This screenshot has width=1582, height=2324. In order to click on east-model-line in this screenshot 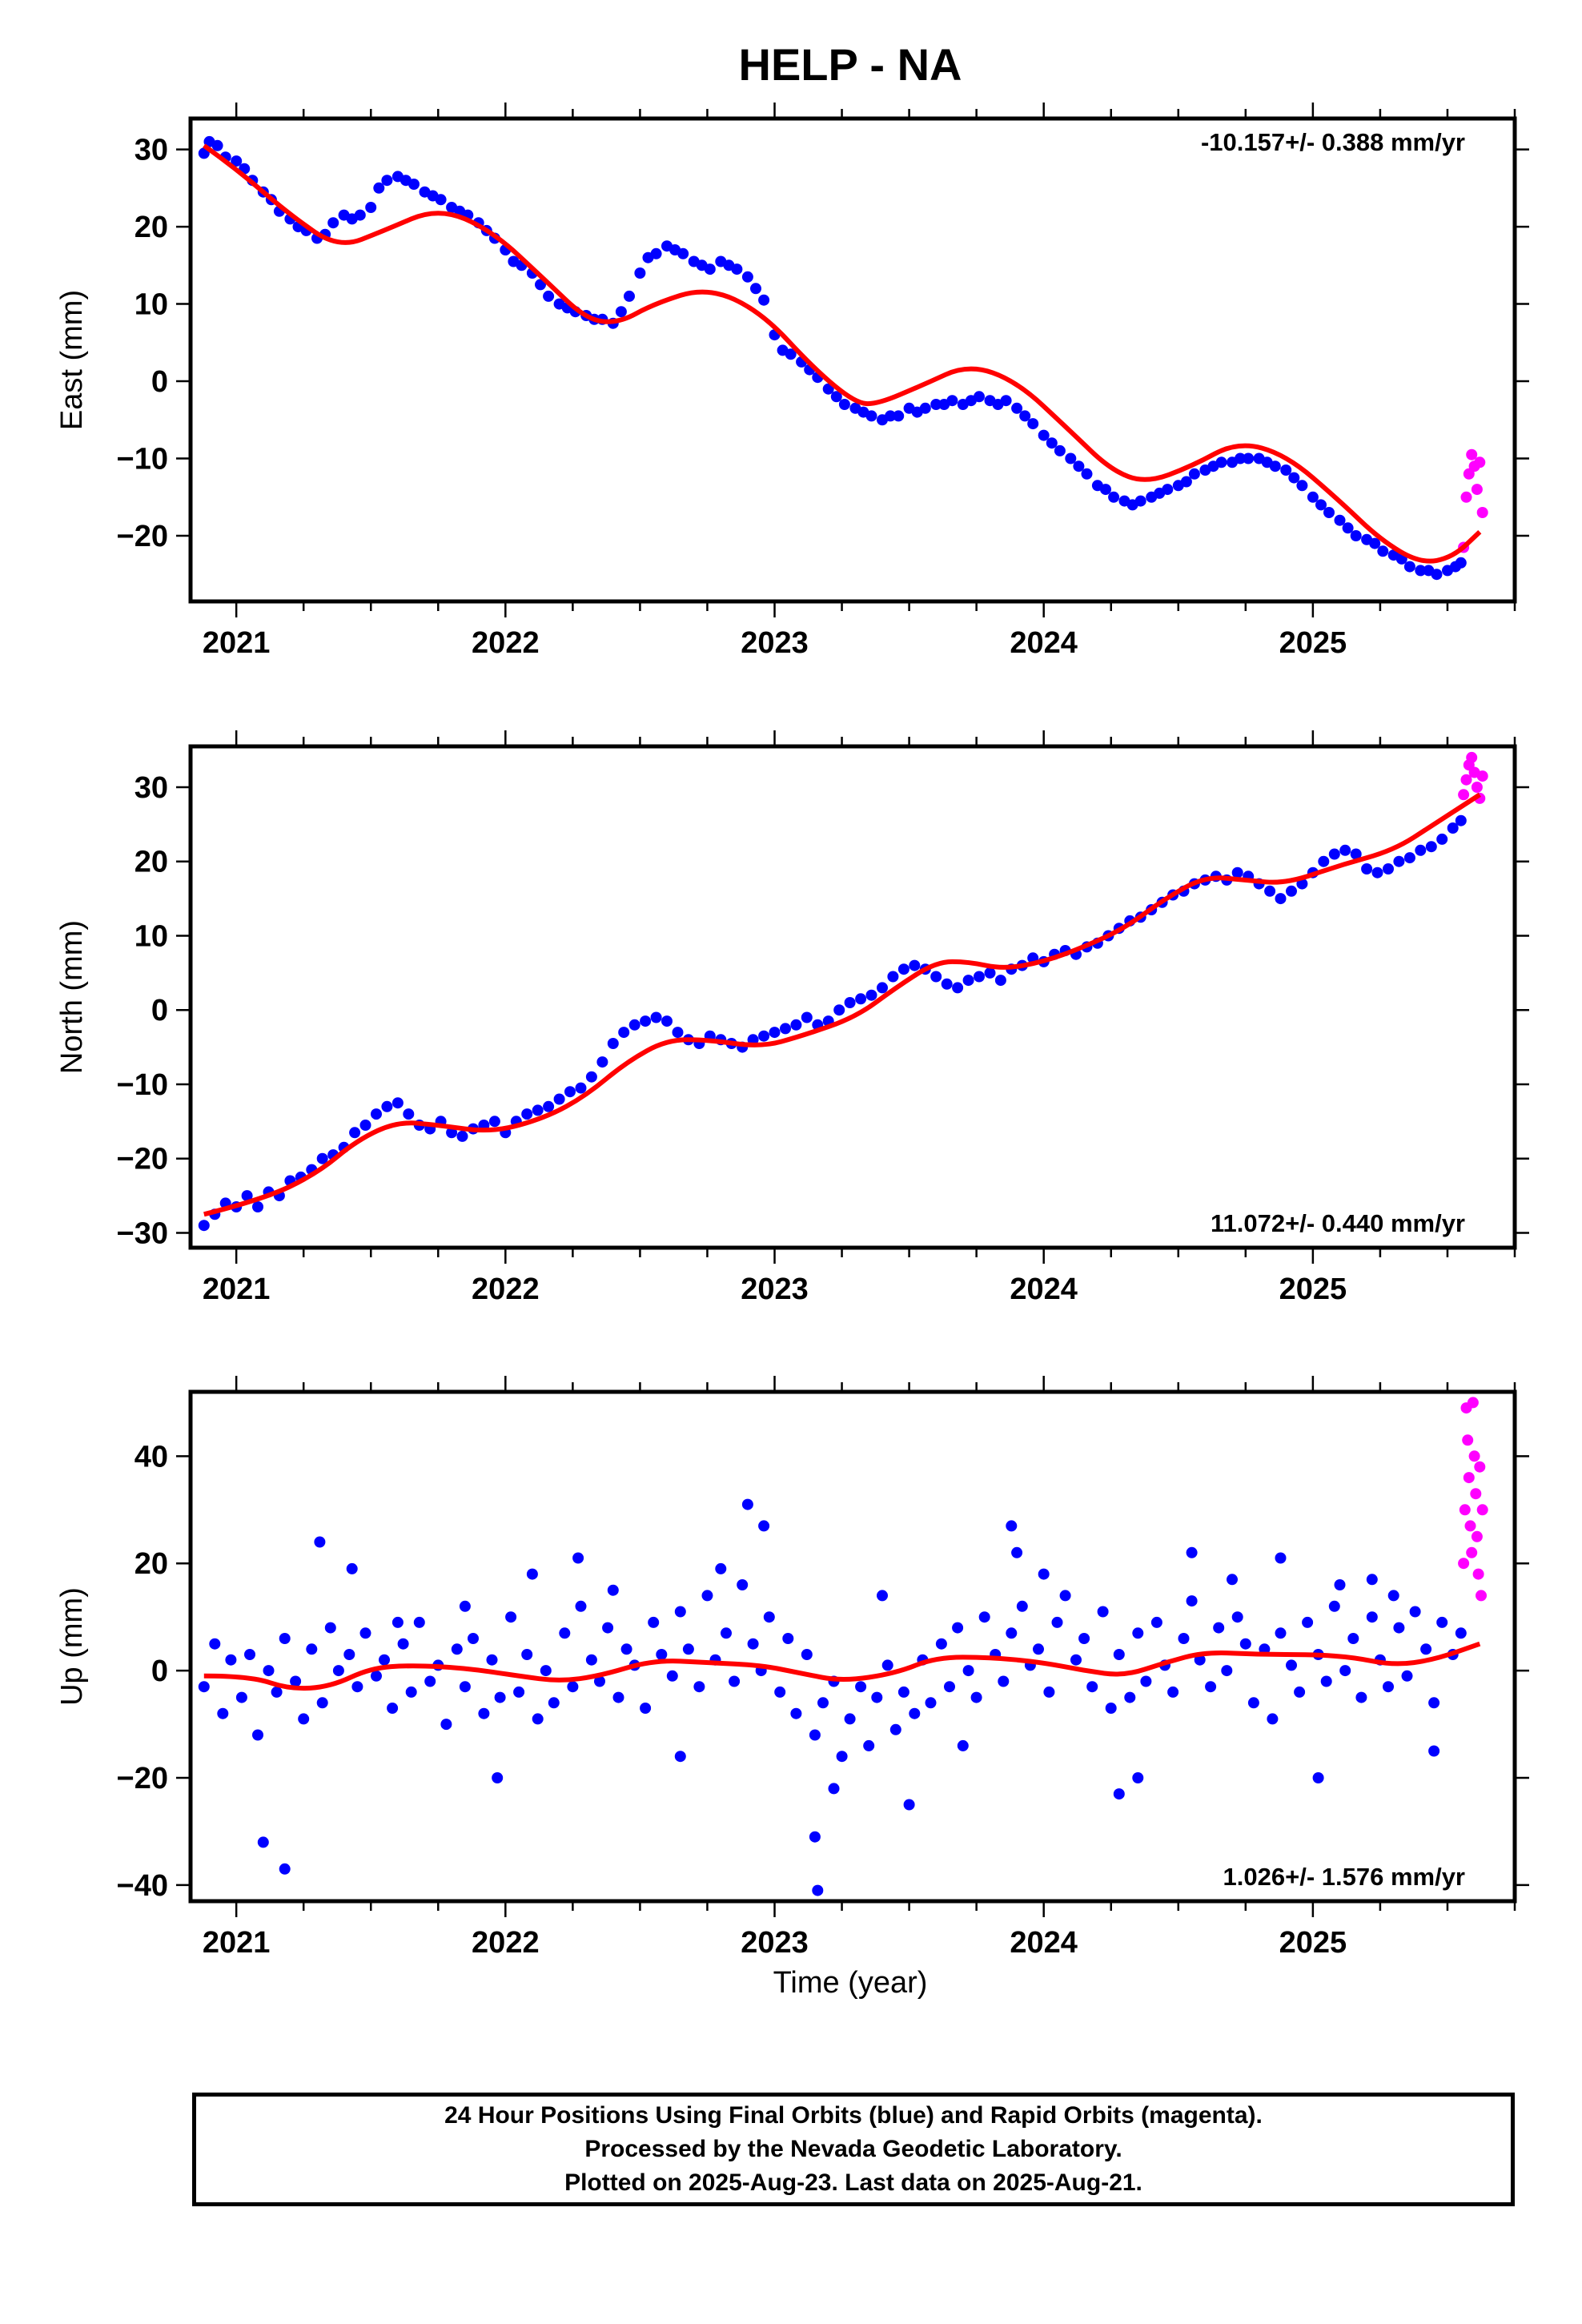, I will do `click(843, 353)`.